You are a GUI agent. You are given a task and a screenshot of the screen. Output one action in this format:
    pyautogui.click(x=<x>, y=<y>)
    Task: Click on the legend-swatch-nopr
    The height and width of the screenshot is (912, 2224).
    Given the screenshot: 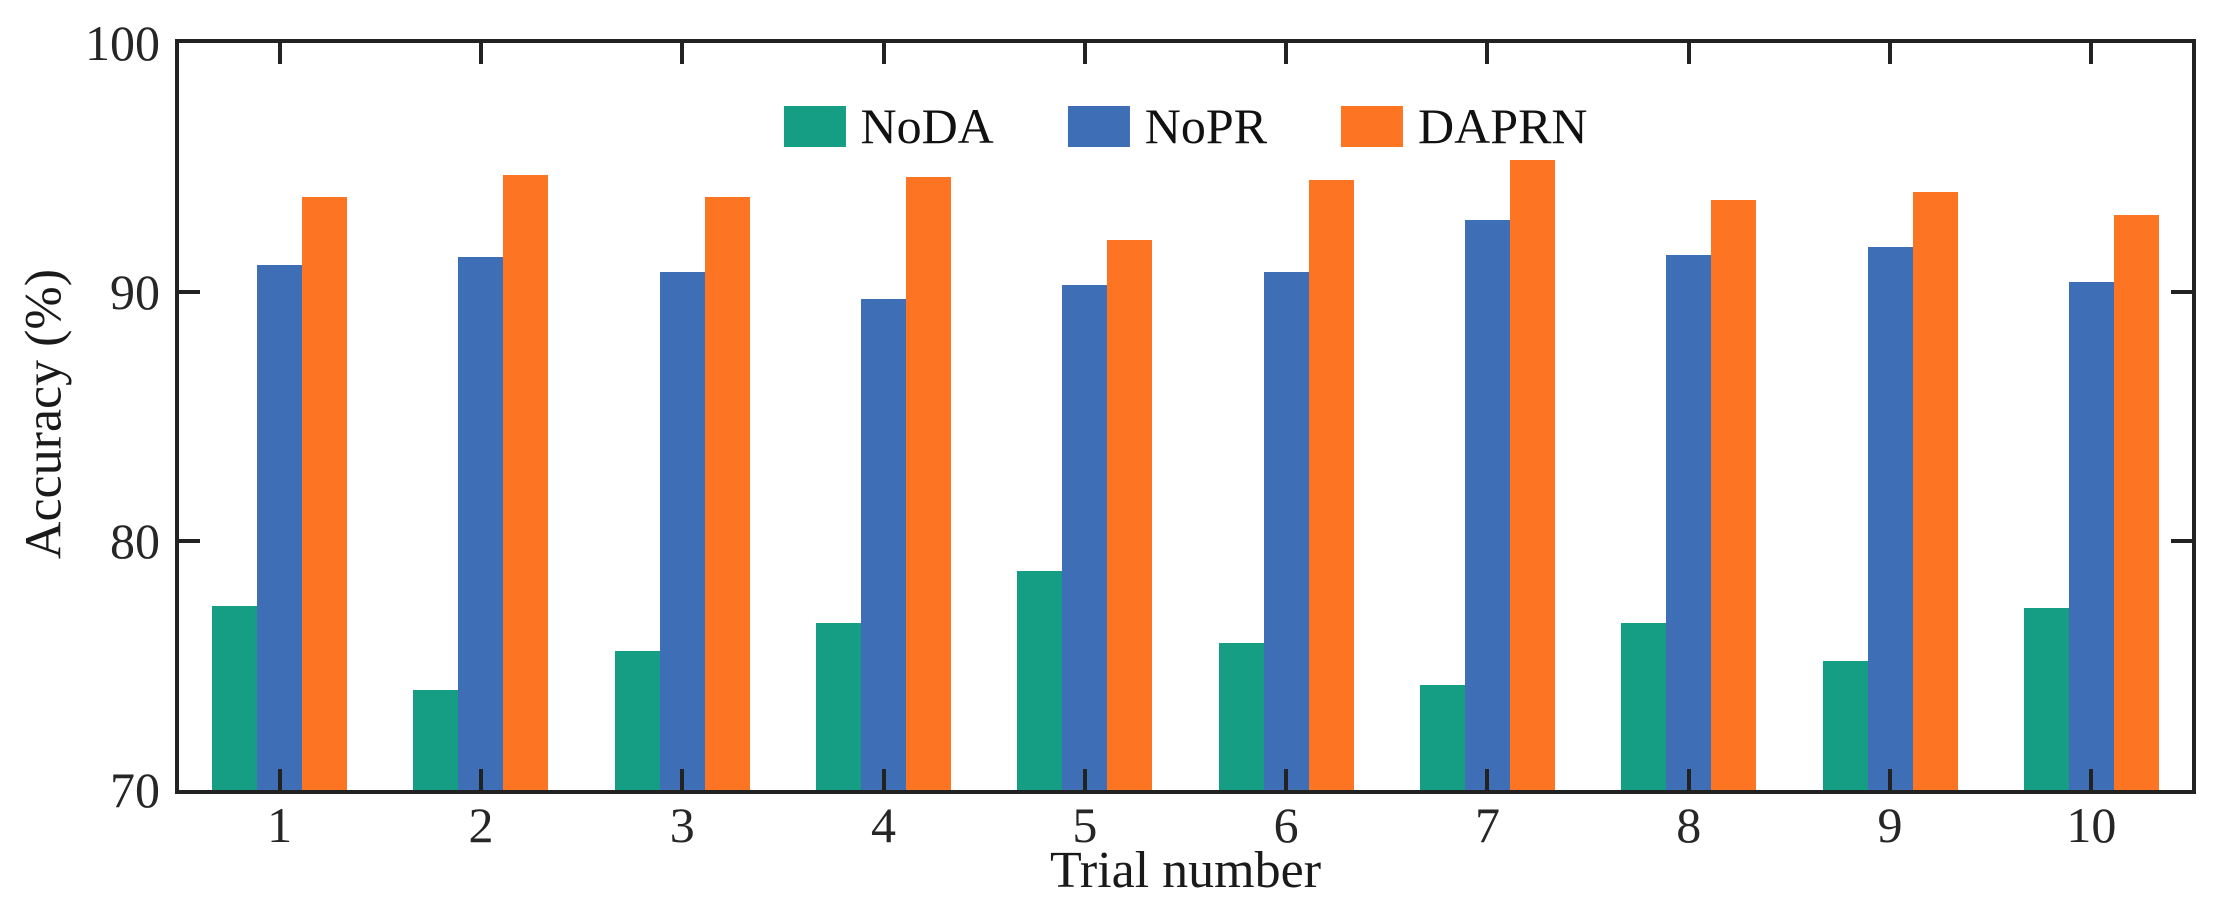 What is the action you would take?
    pyautogui.click(x=1098, y=126)
    